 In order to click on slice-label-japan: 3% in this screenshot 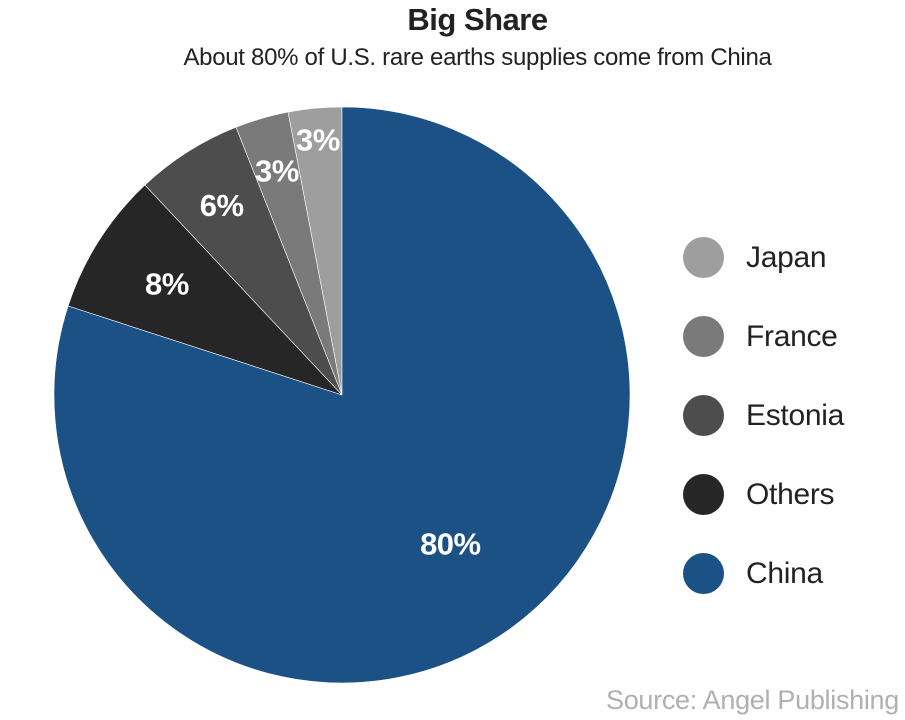, I will do `click(318, 139)`.